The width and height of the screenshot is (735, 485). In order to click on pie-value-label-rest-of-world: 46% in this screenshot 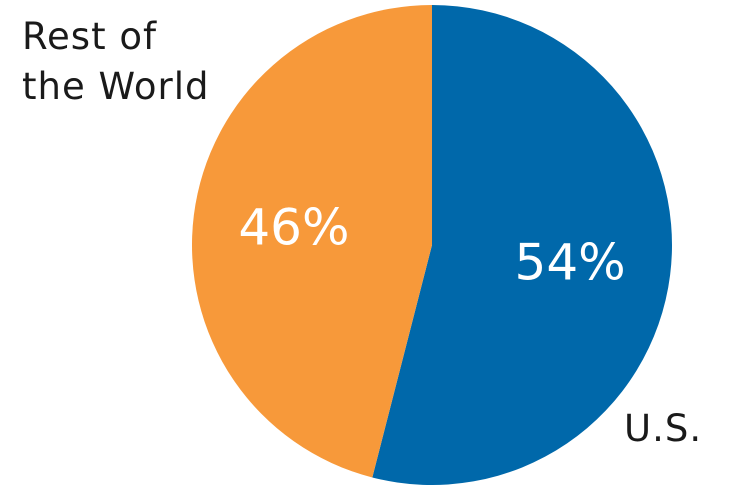, I will do `click(293, 228)`.